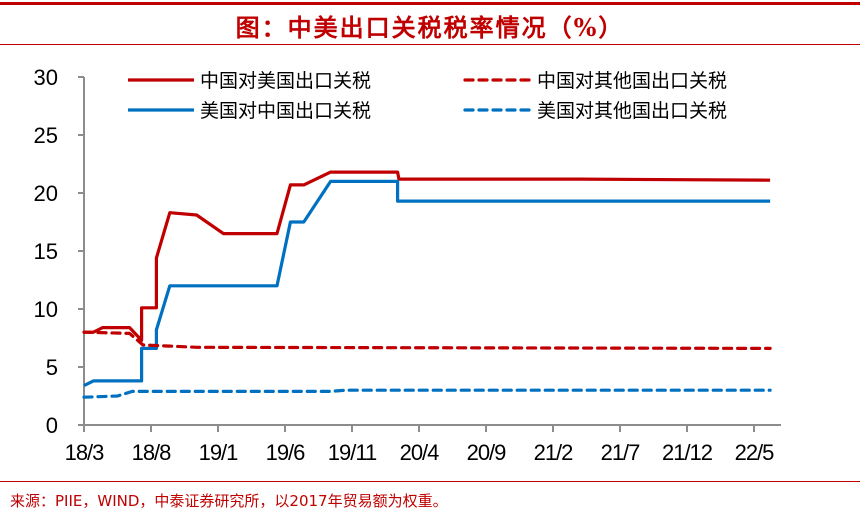  What do you see at coordinates (352, 452) in the screenshot?
I see `x-tick-label: 19/11` at bounding box center [352, 452].